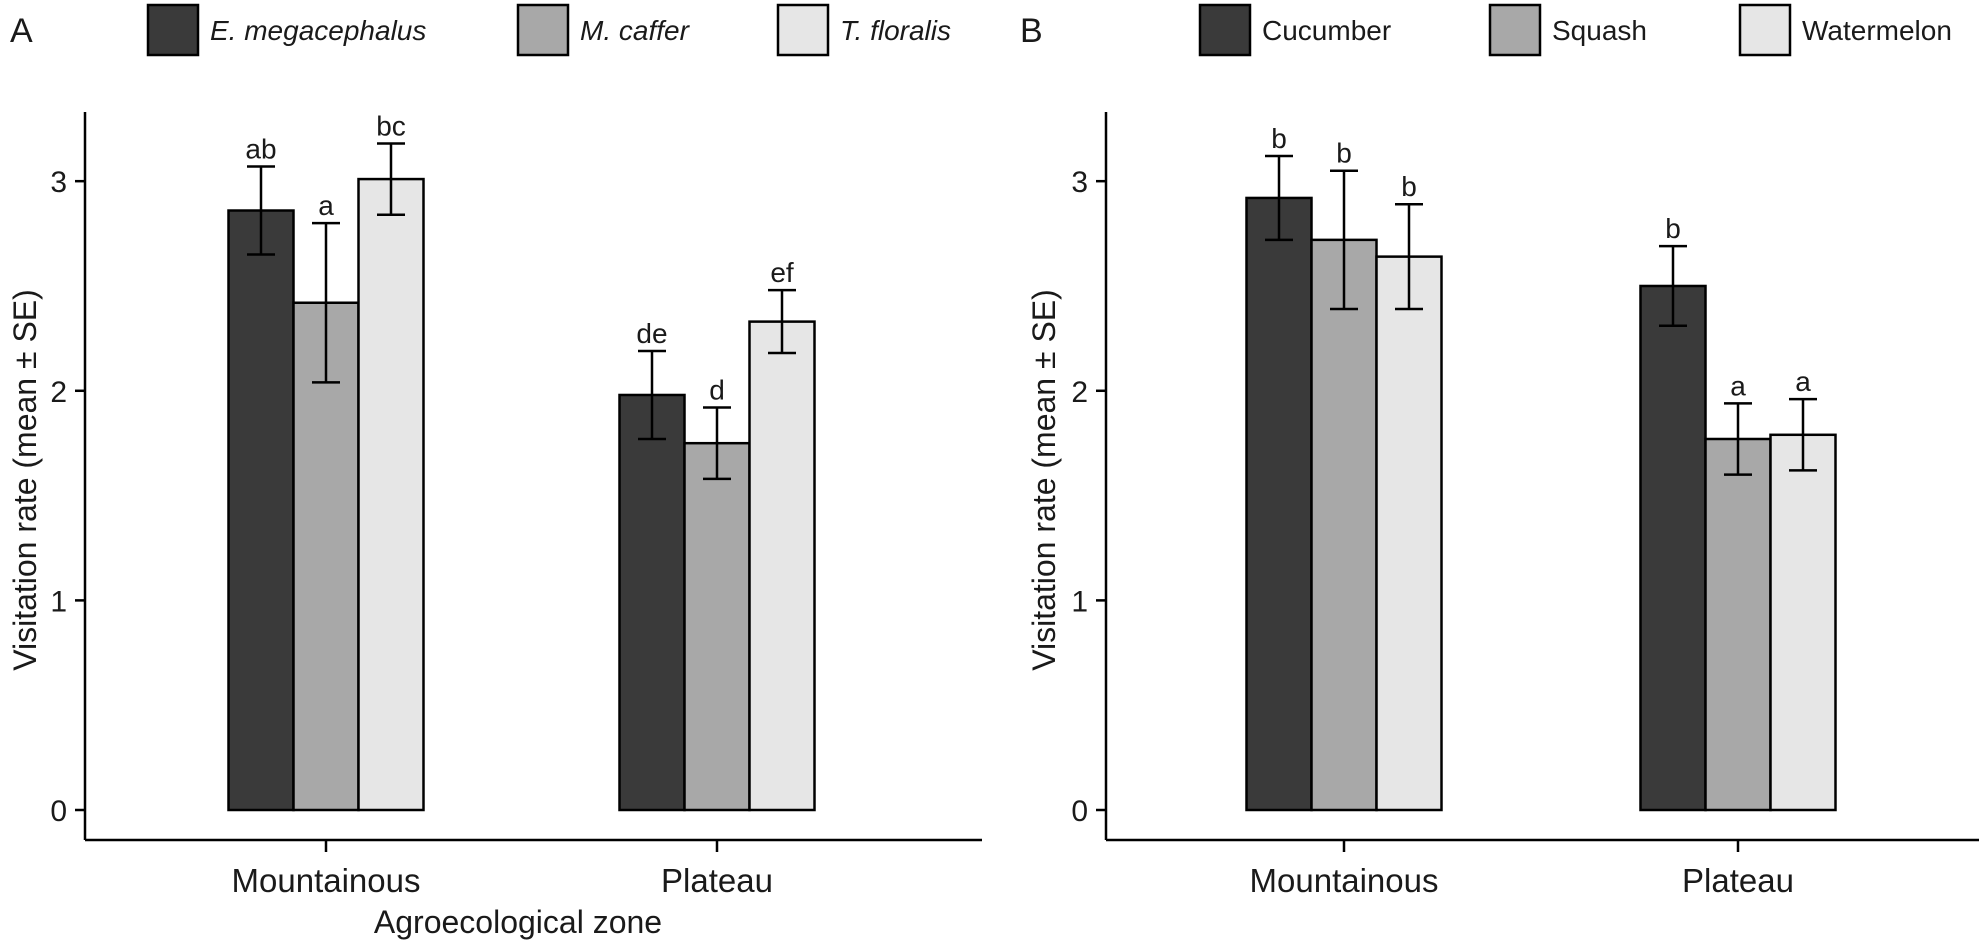  Describe the element at coordinates (782, 272) in the screenshot. I see `panel-a-significance-label: ef` at that location.